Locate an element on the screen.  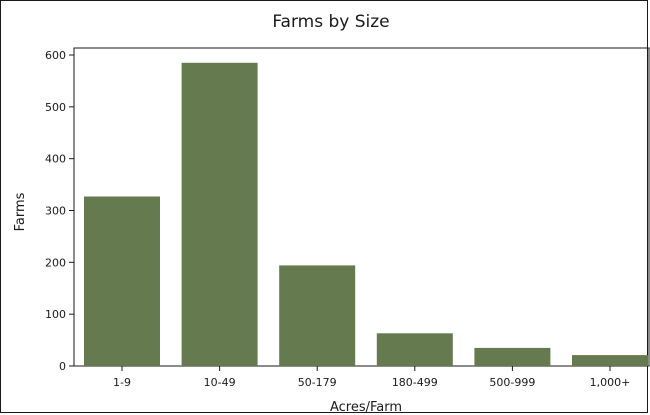
x-axis-label: Acres/Farm is located at coordinates (366, 407).